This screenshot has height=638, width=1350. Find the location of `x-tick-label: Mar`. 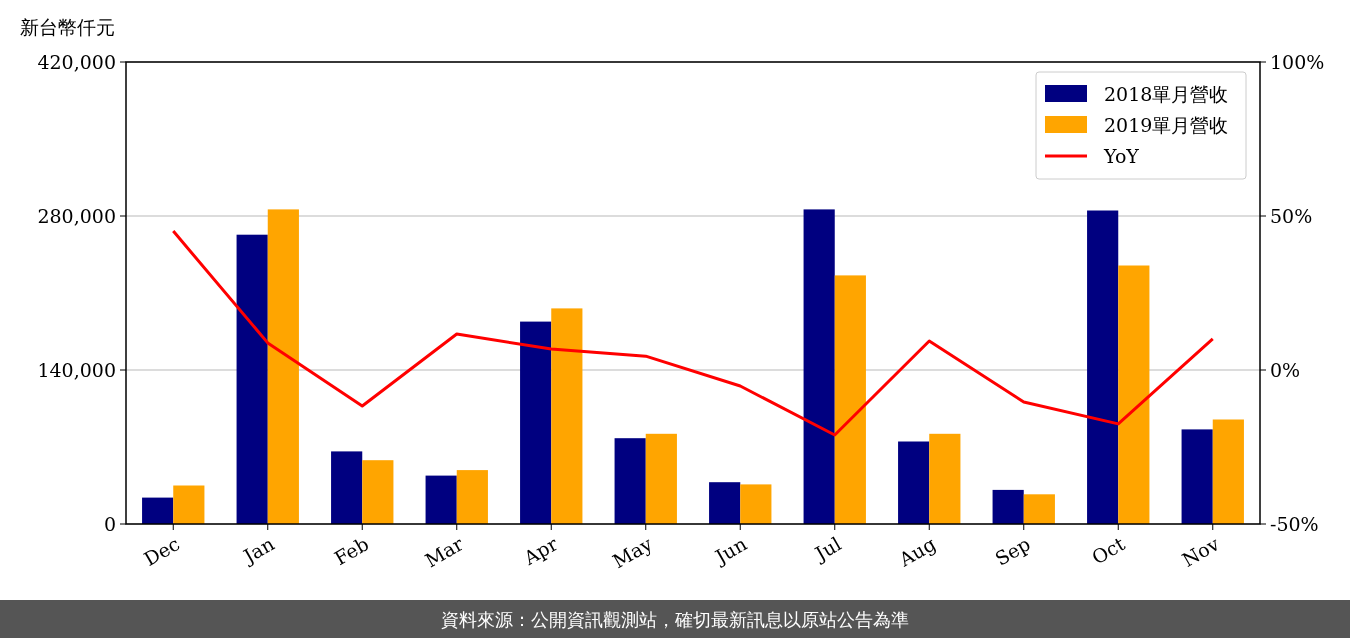

x-tick-label: Mar is located at coordinates (444, 551).